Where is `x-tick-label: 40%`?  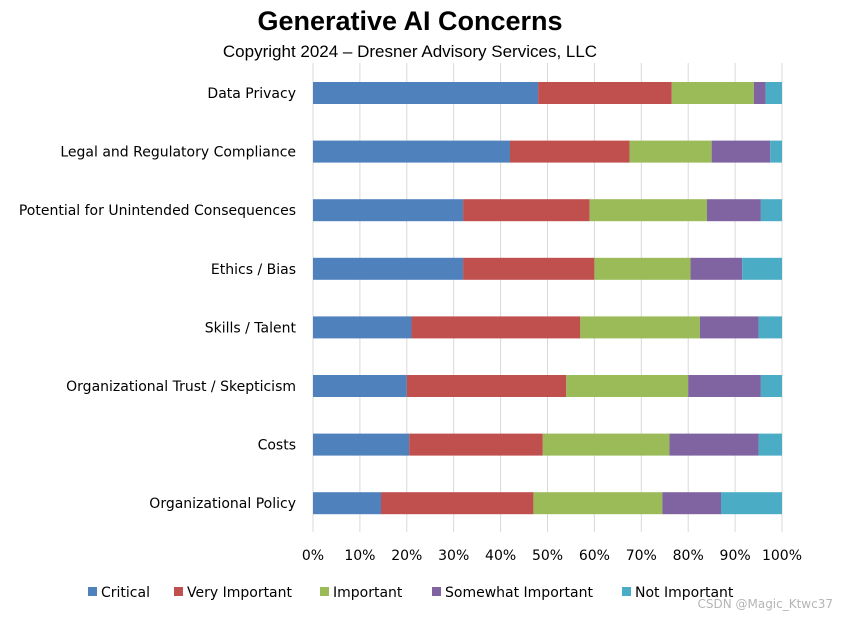 x-tick-label: 40% is located at coordinates (500, 556).